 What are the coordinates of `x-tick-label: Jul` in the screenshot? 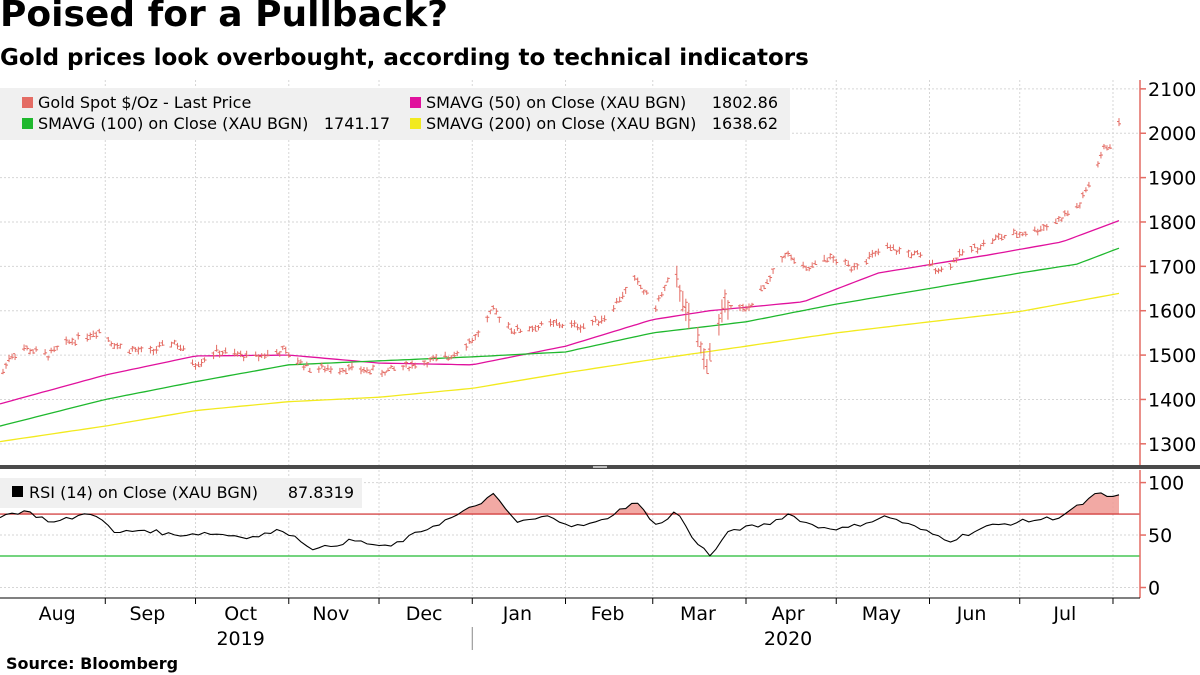 It's located at (1064, 614).